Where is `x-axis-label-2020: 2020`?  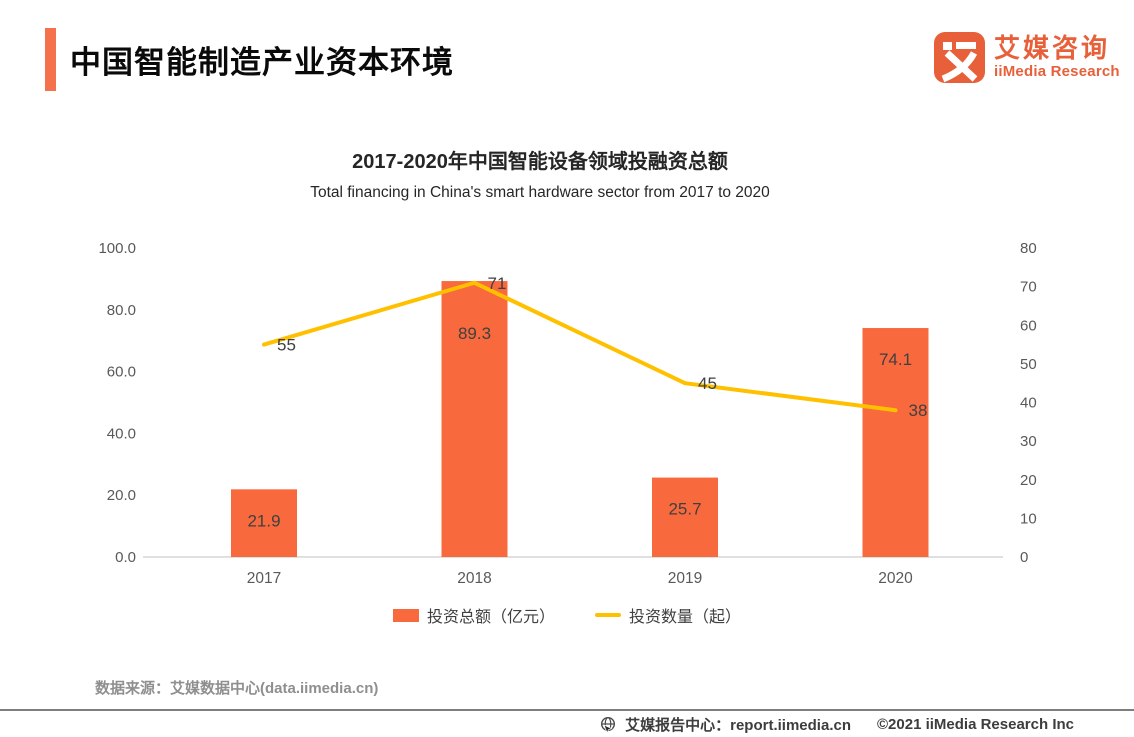
x-axis-label-2020: 2020 is located at coordinates (895, 578).